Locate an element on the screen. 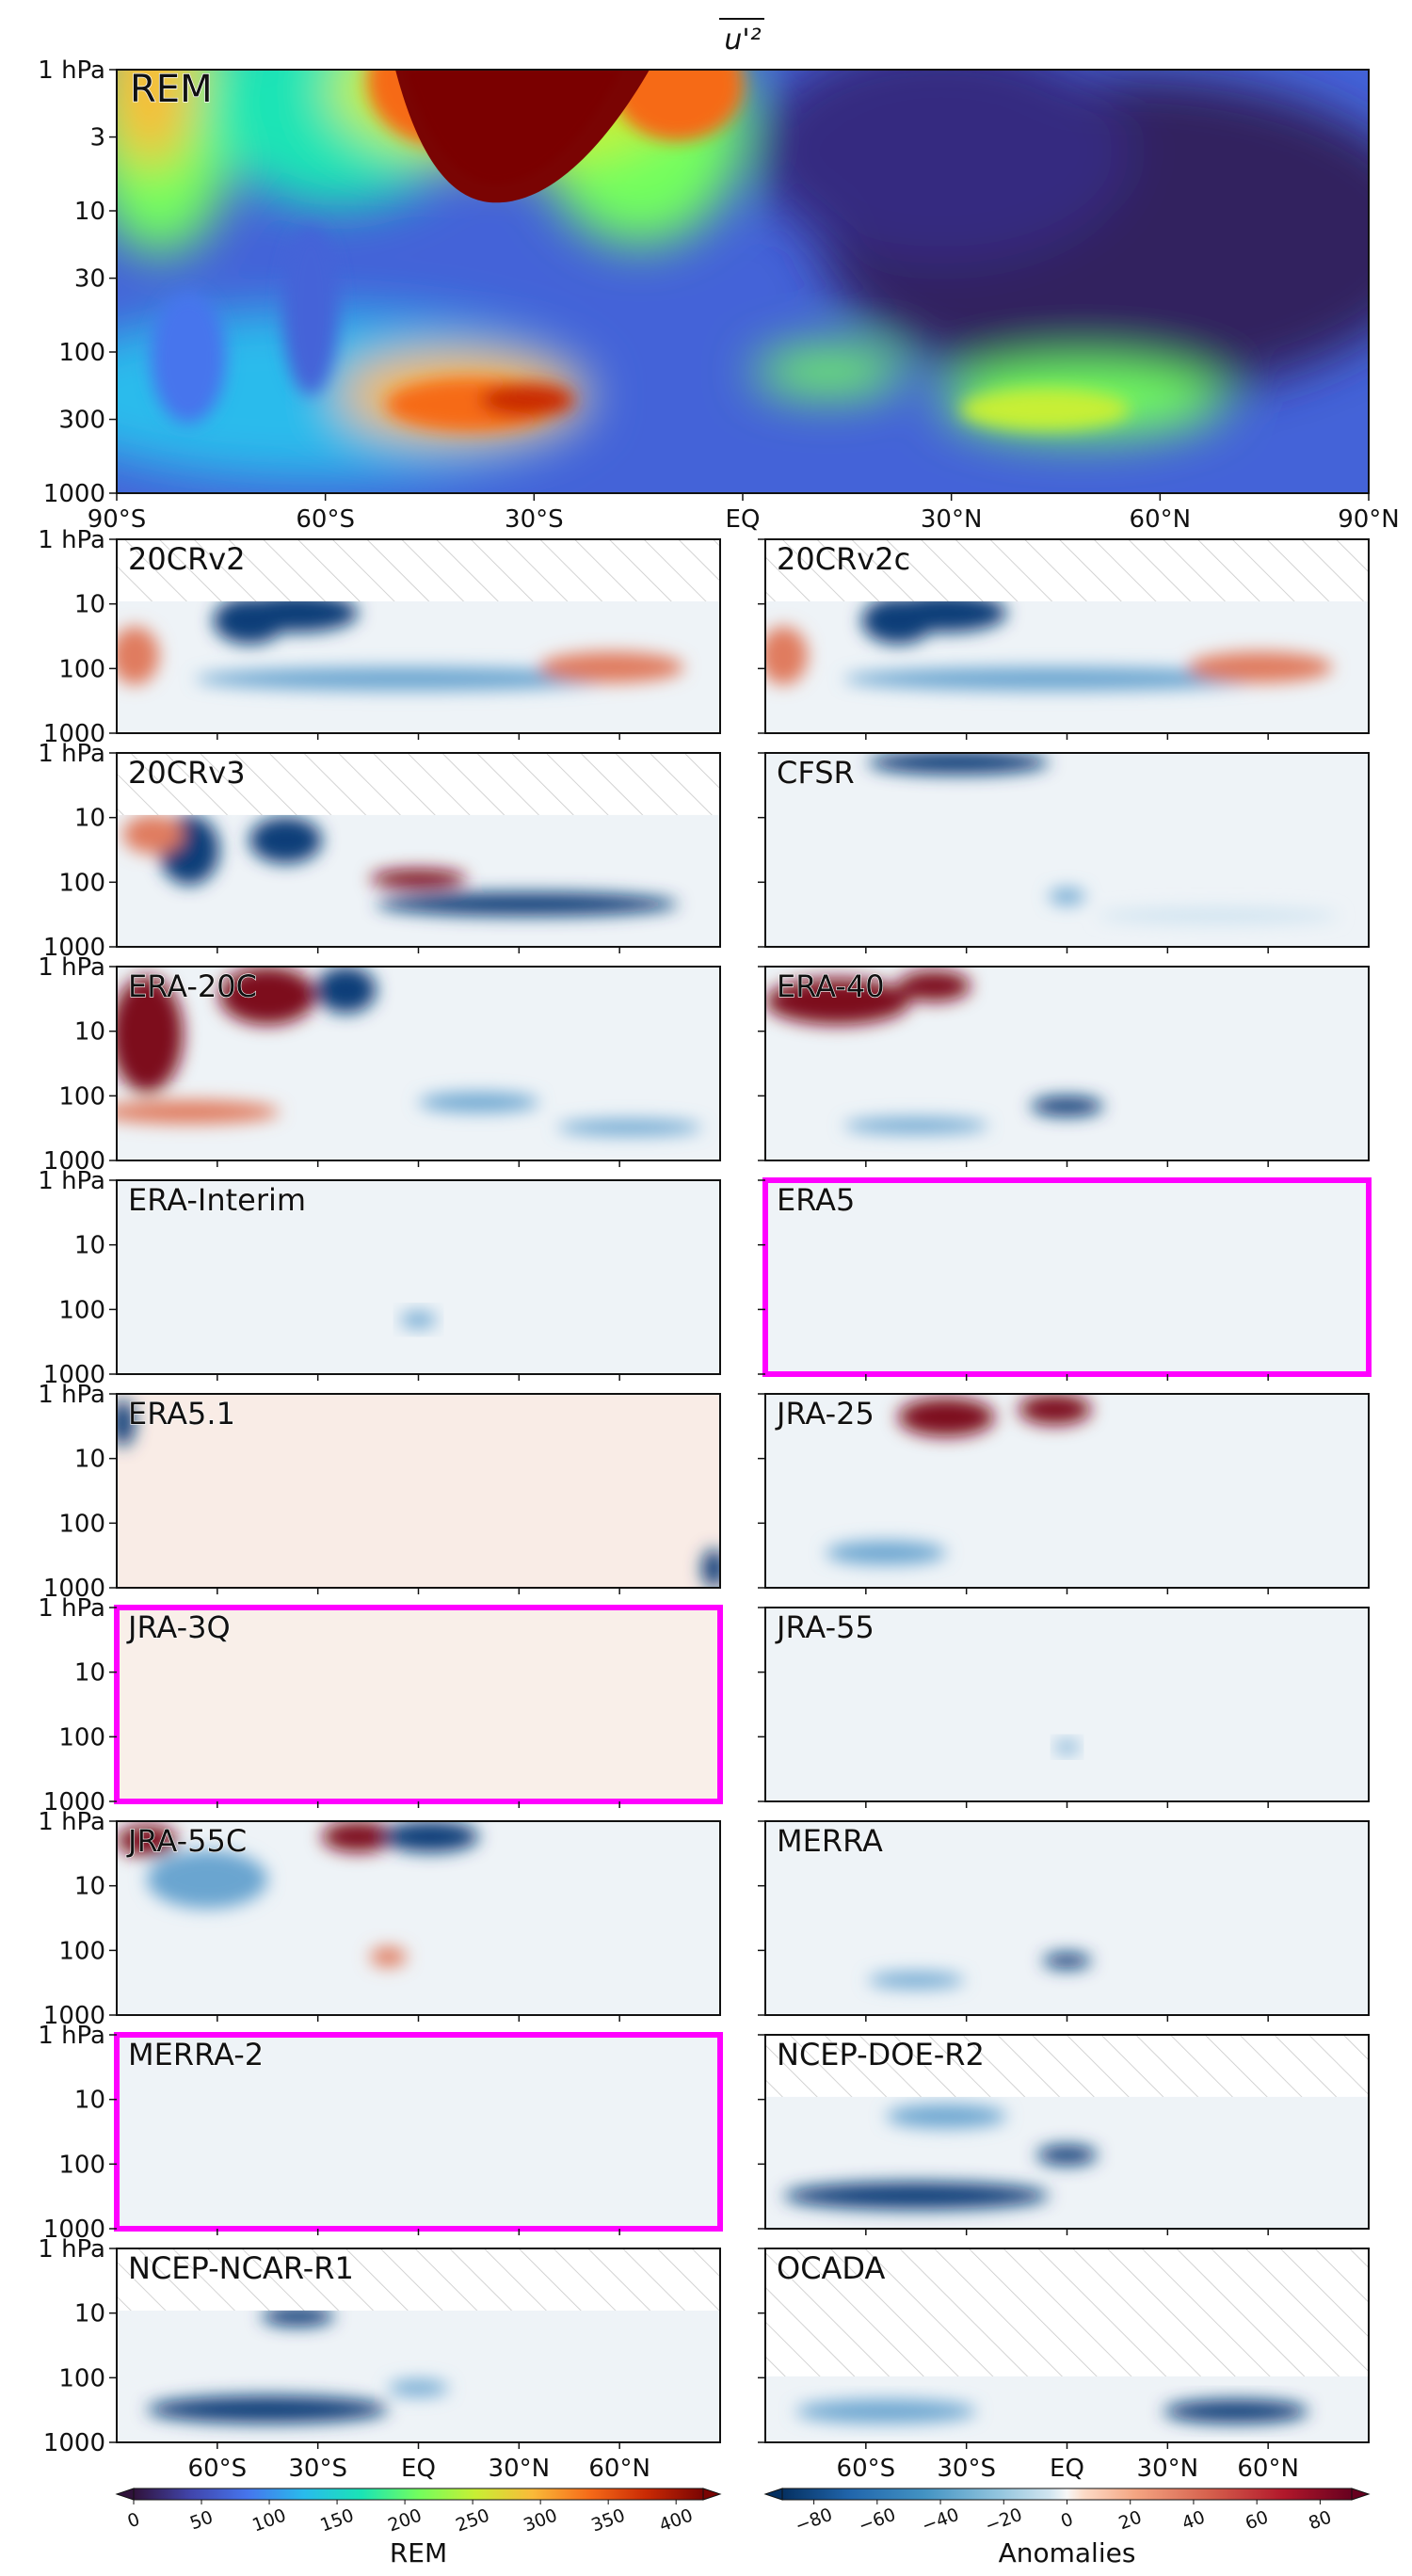  rem-x-tick-label: 30°N is located at coordinates (952, 519).